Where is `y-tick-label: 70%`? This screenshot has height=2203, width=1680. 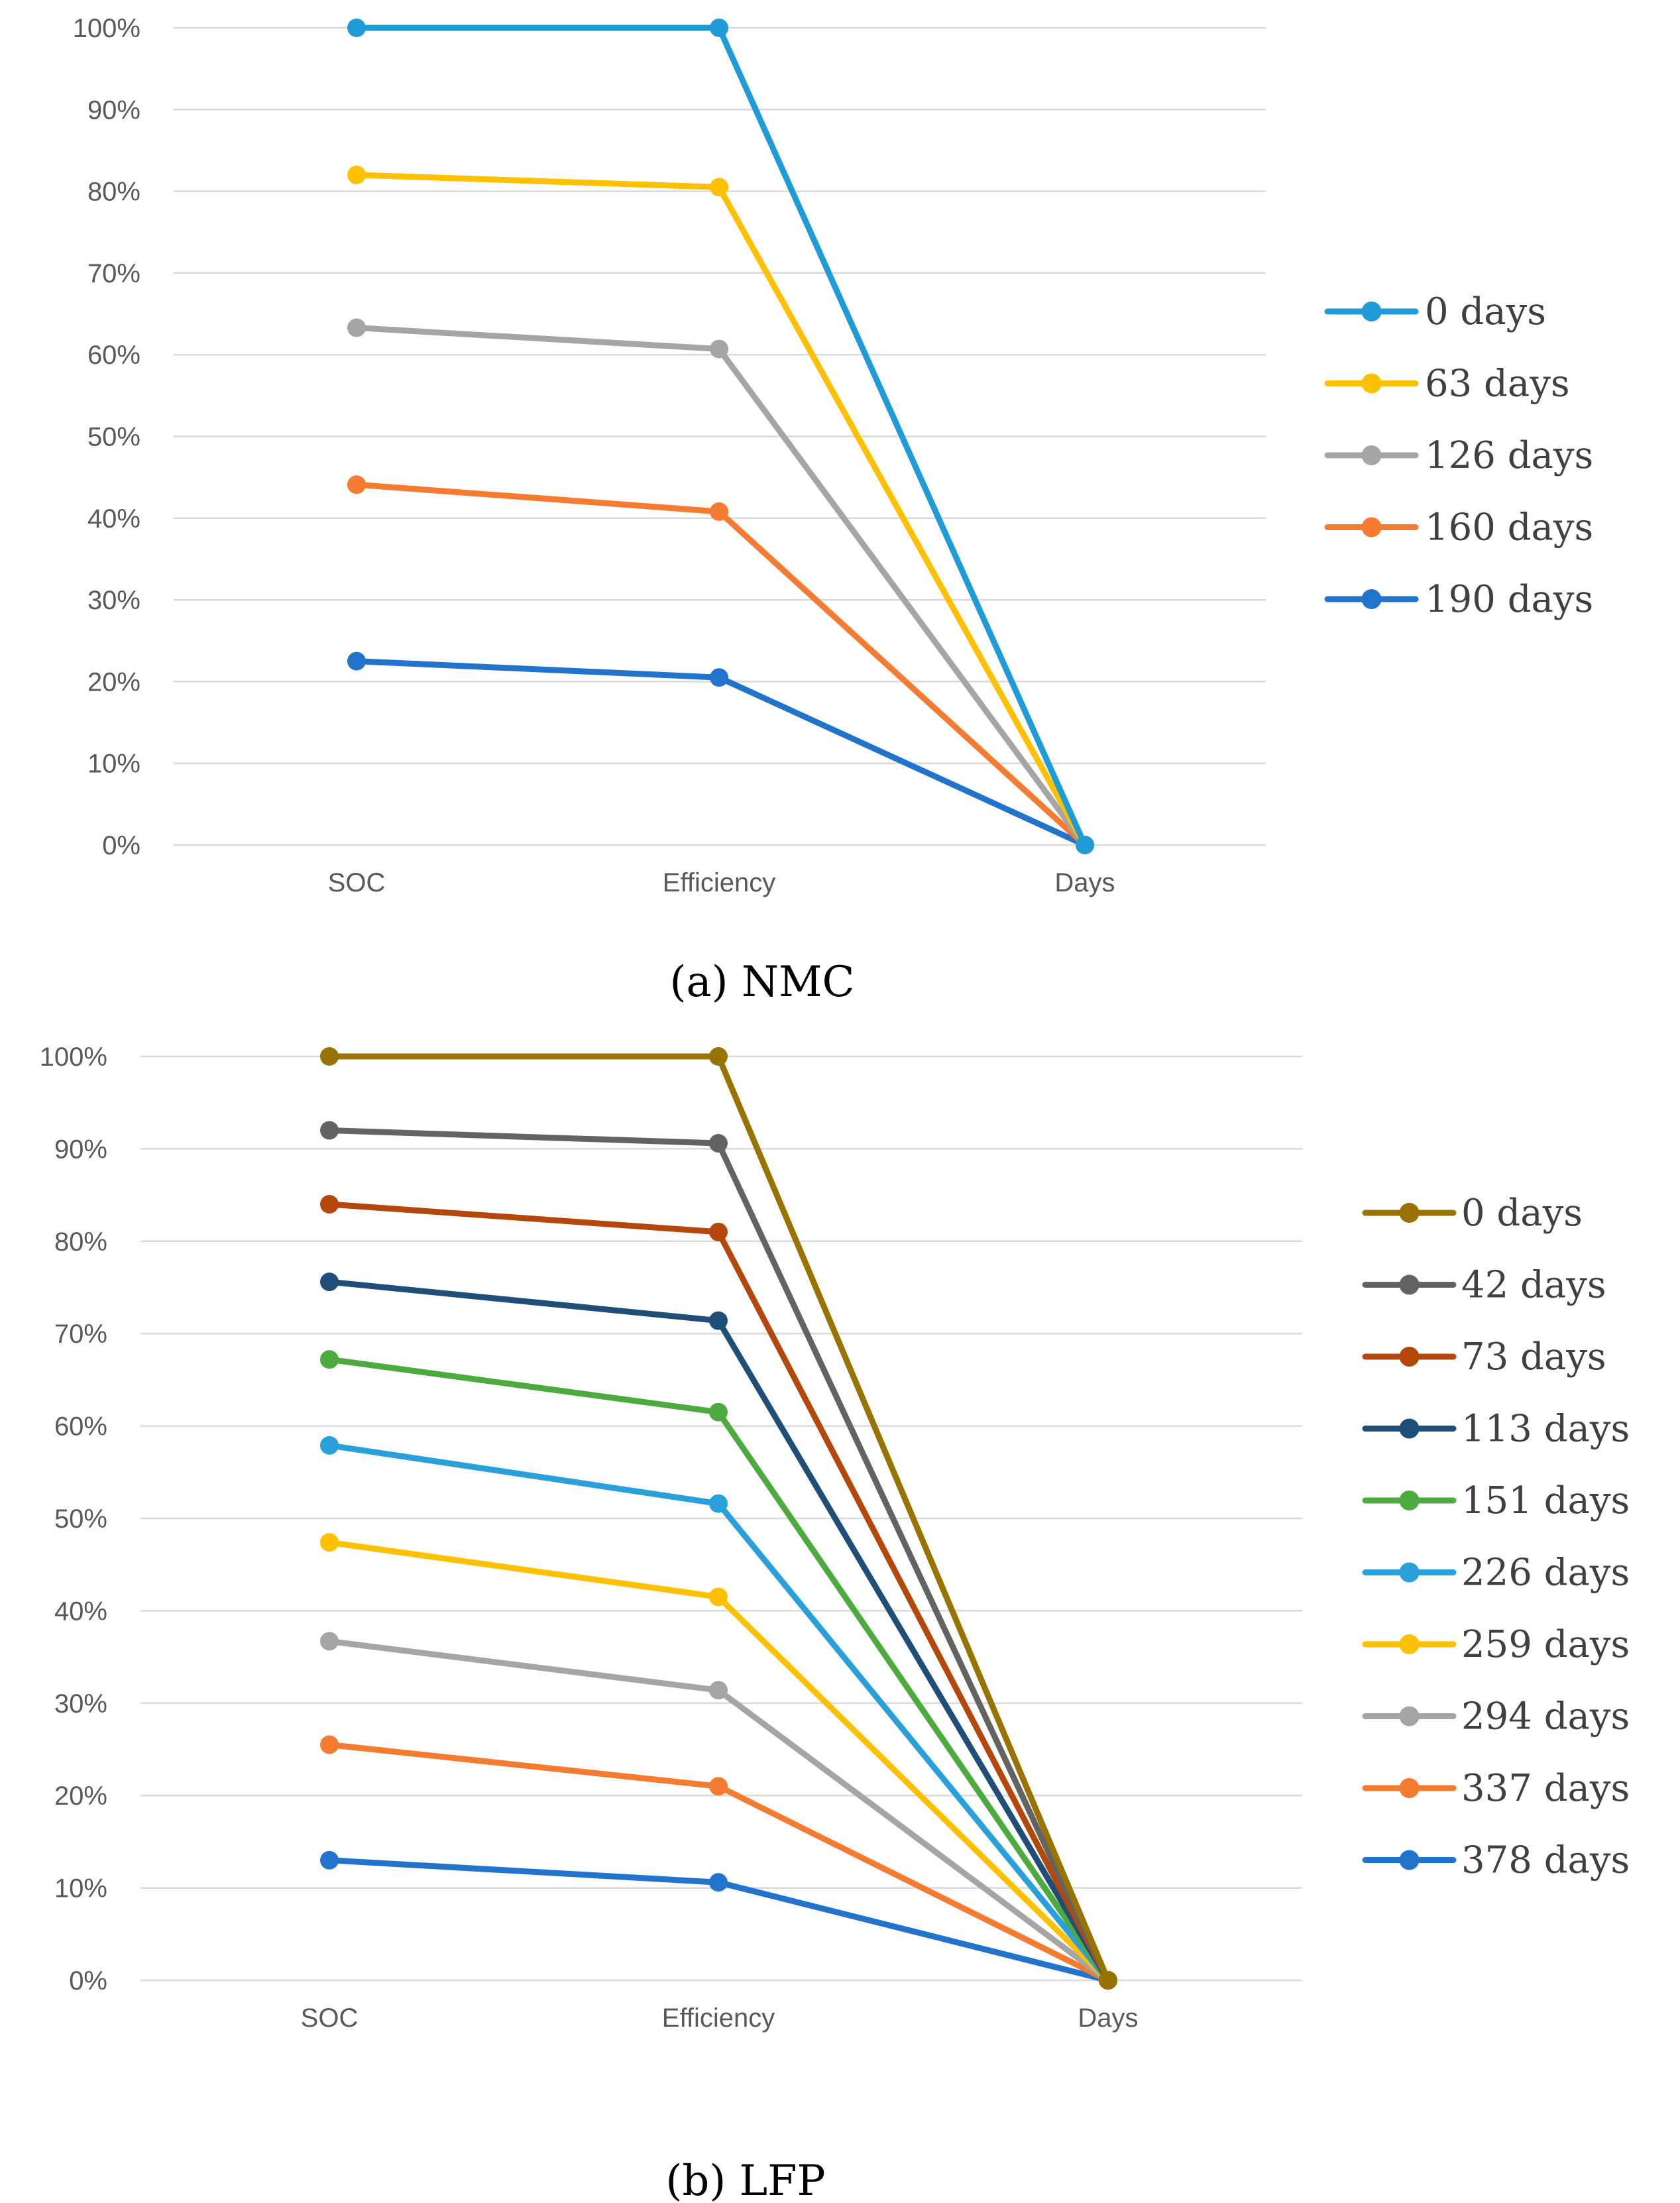 y-tick-label: 70% is located at coordinates (114, 273).